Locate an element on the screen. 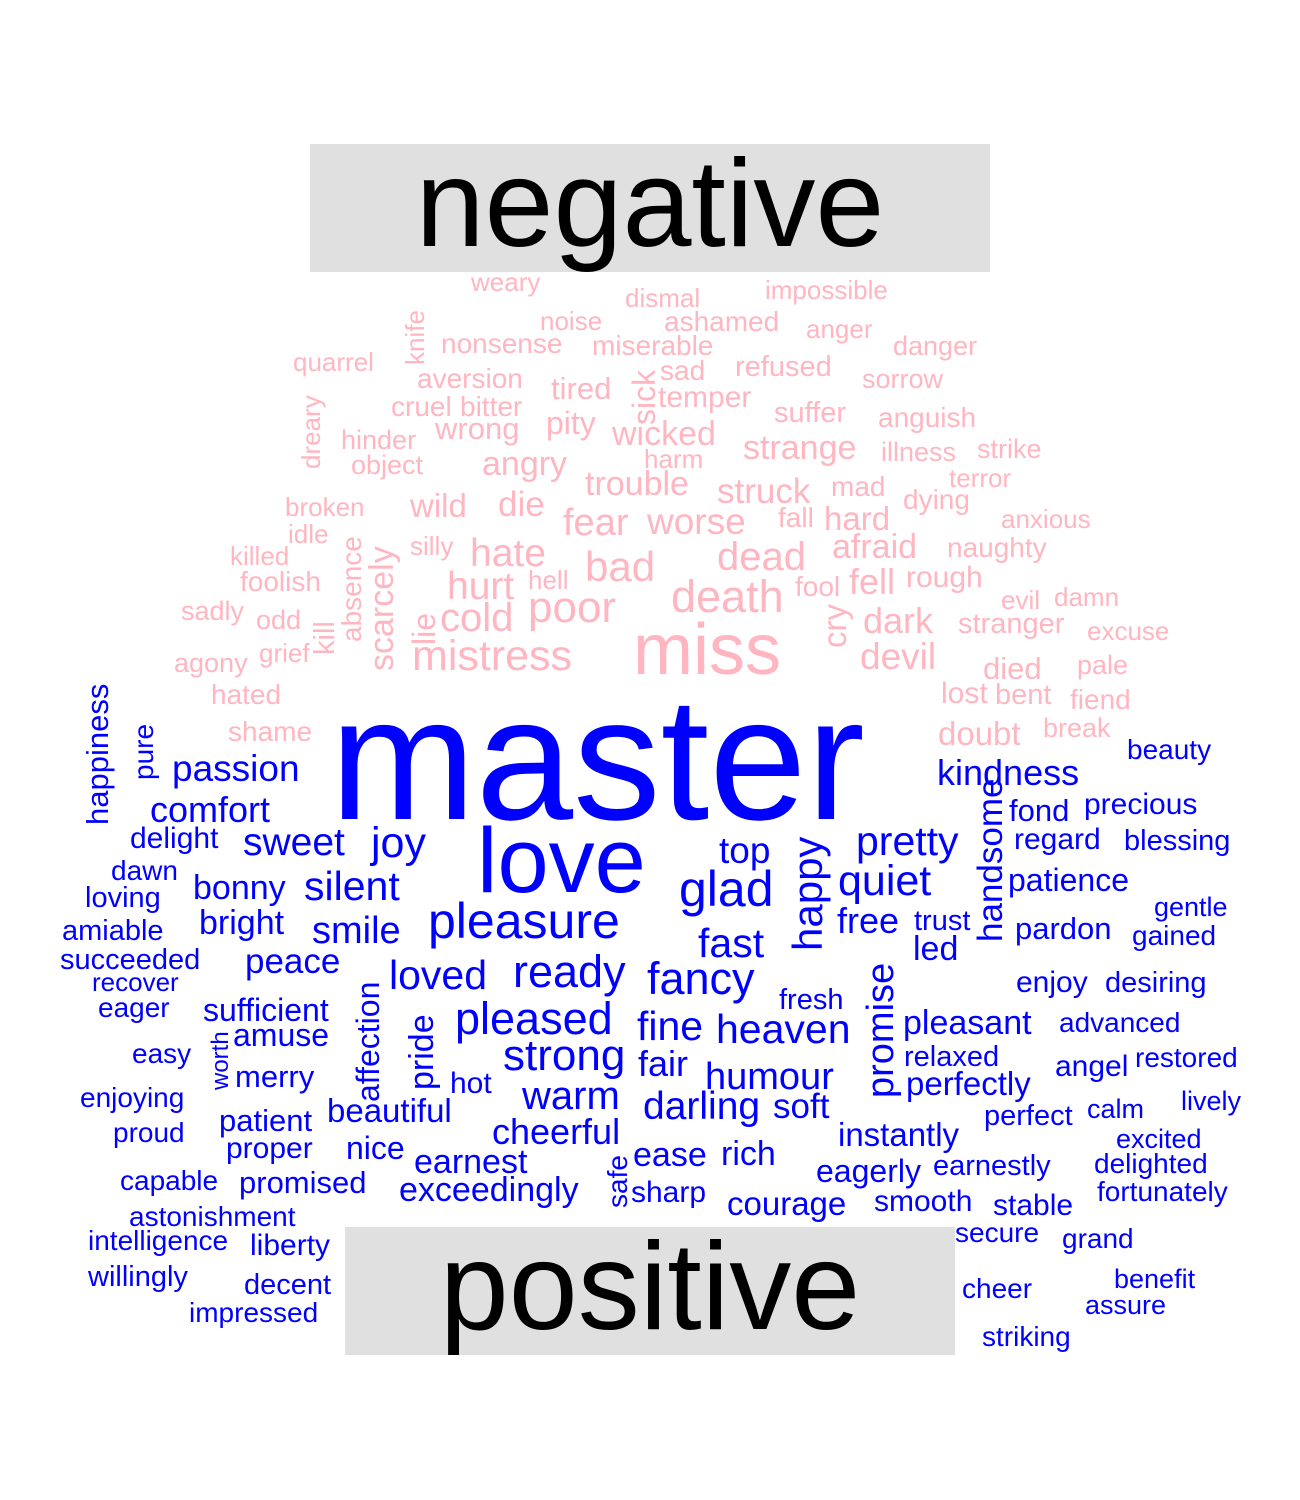 The height and width of the screenshot is (1500, 1300). positive-word-strong: strong is located at coordinates (564, 1055).